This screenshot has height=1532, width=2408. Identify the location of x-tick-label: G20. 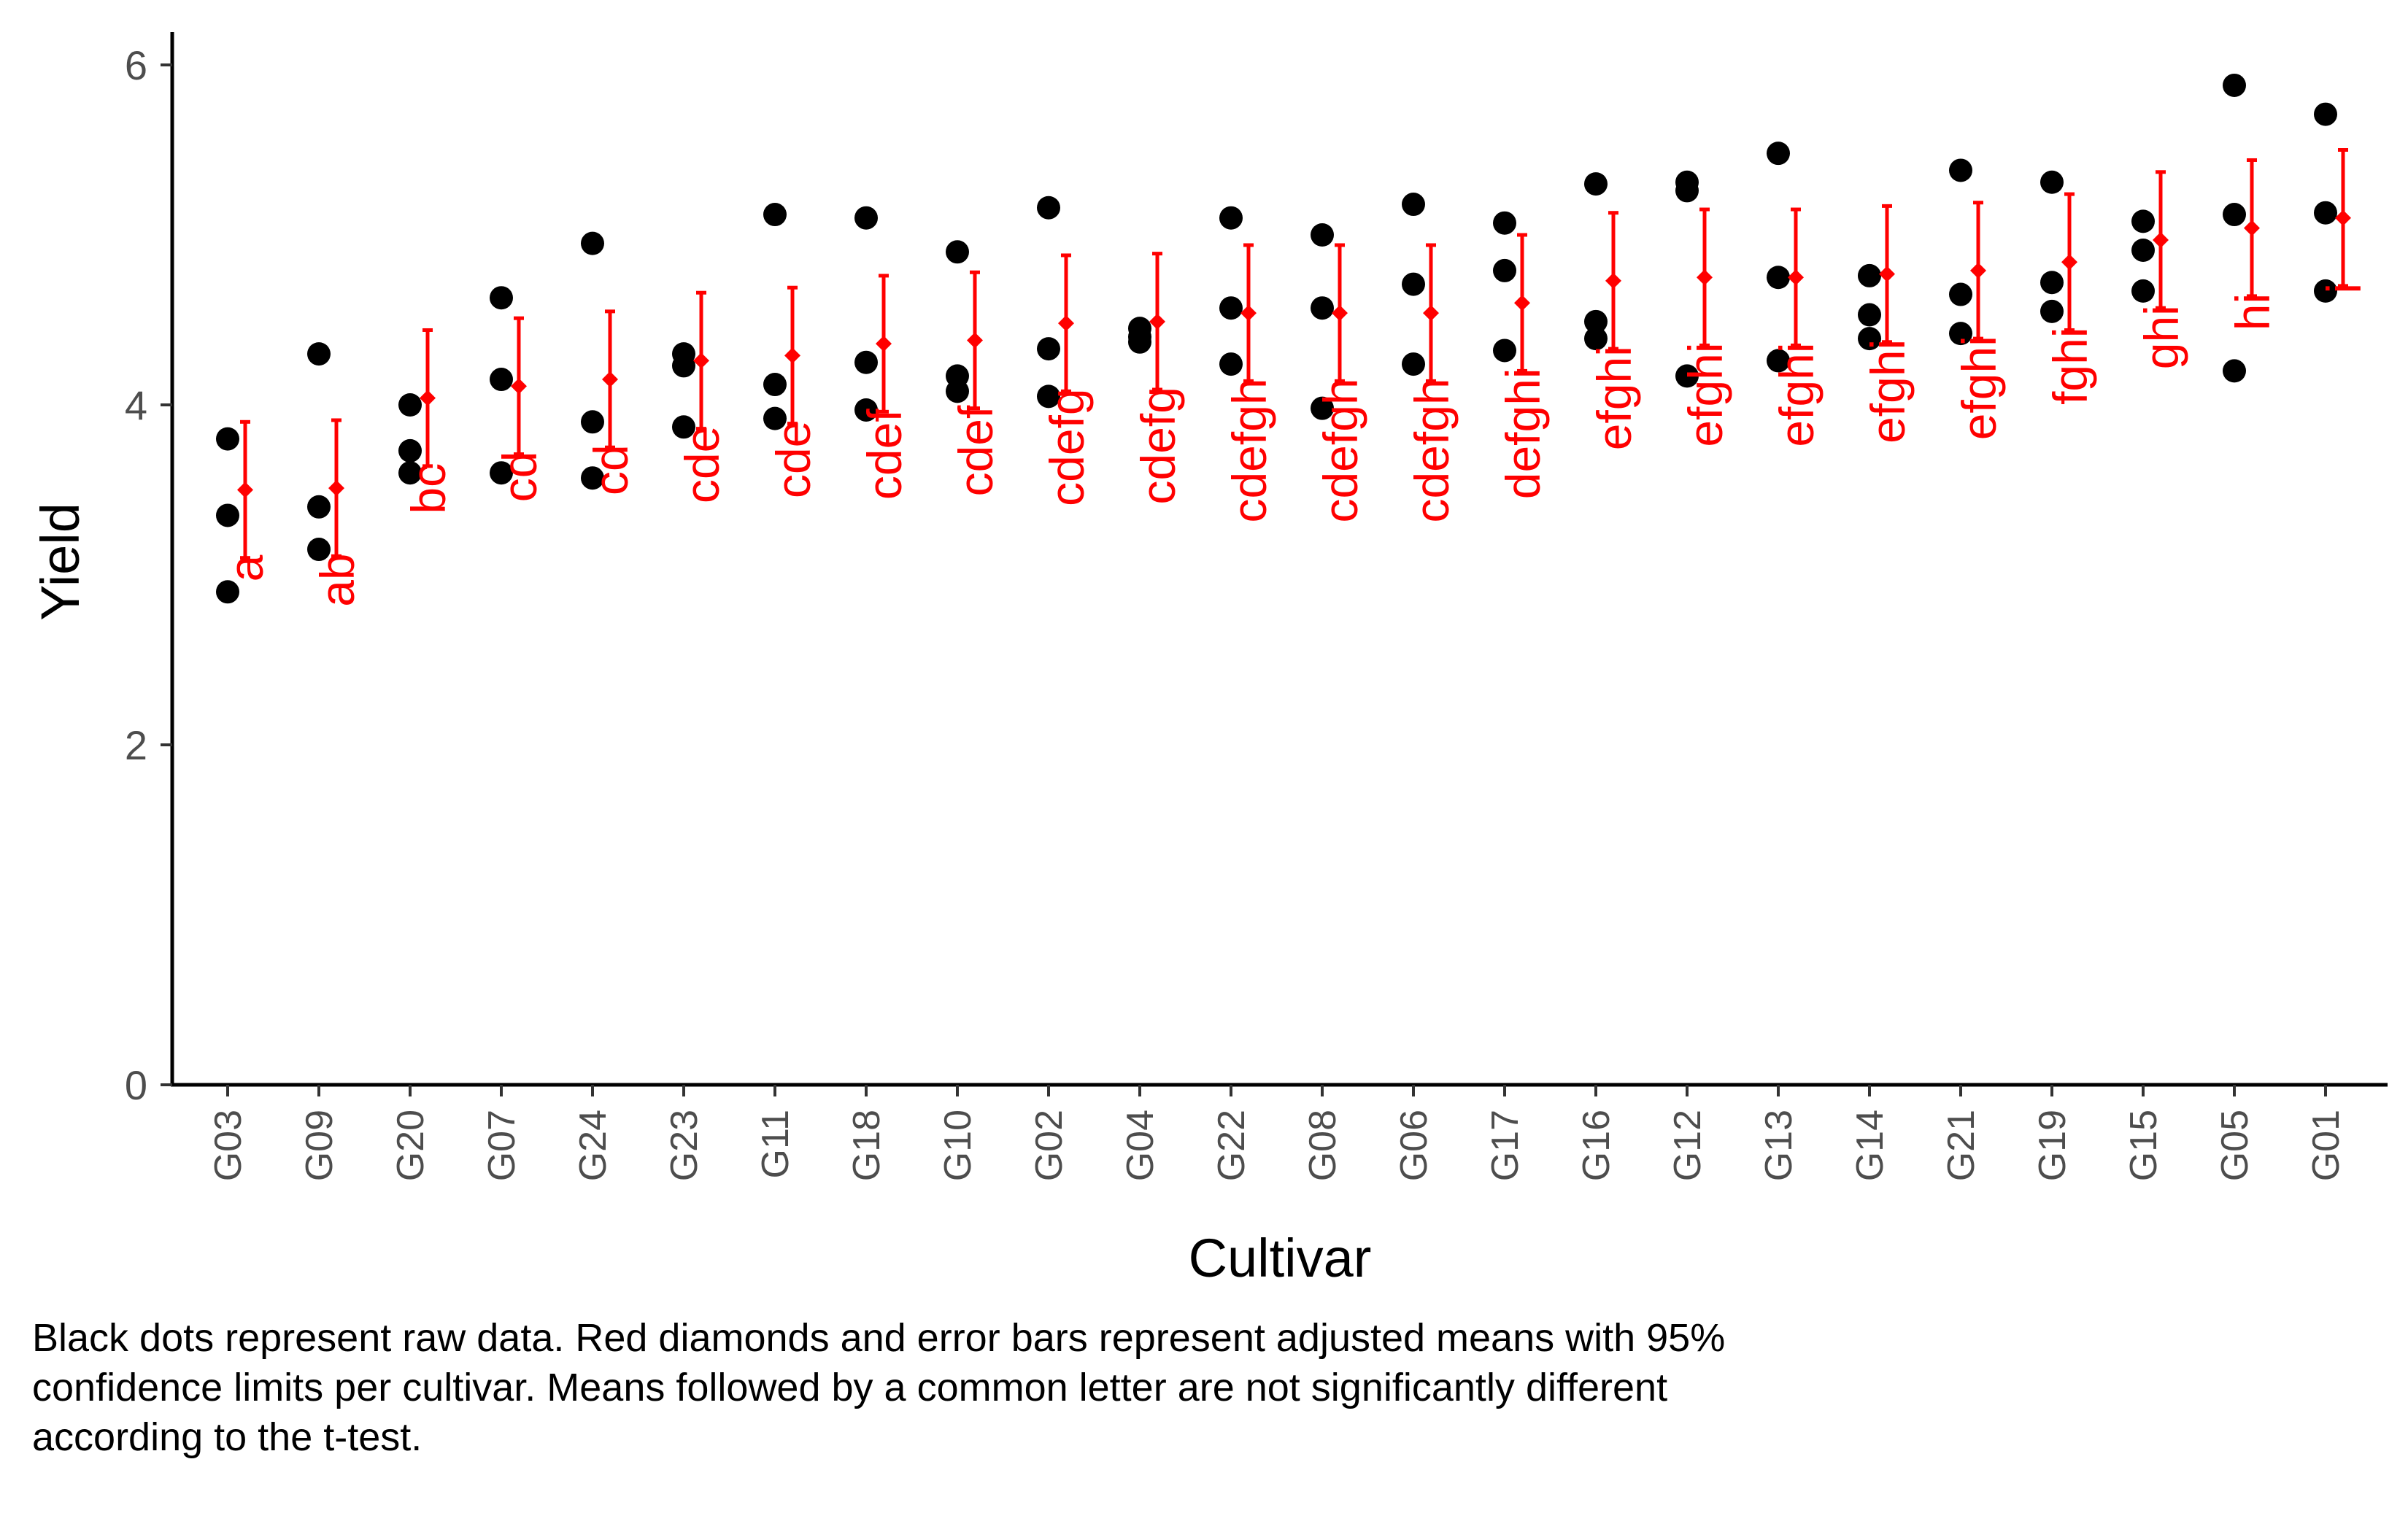
(411, 1146).